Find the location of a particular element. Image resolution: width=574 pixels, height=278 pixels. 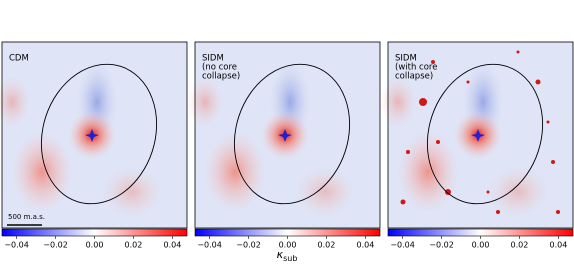

panel-label: (no core is located at coordinates (219, 68).